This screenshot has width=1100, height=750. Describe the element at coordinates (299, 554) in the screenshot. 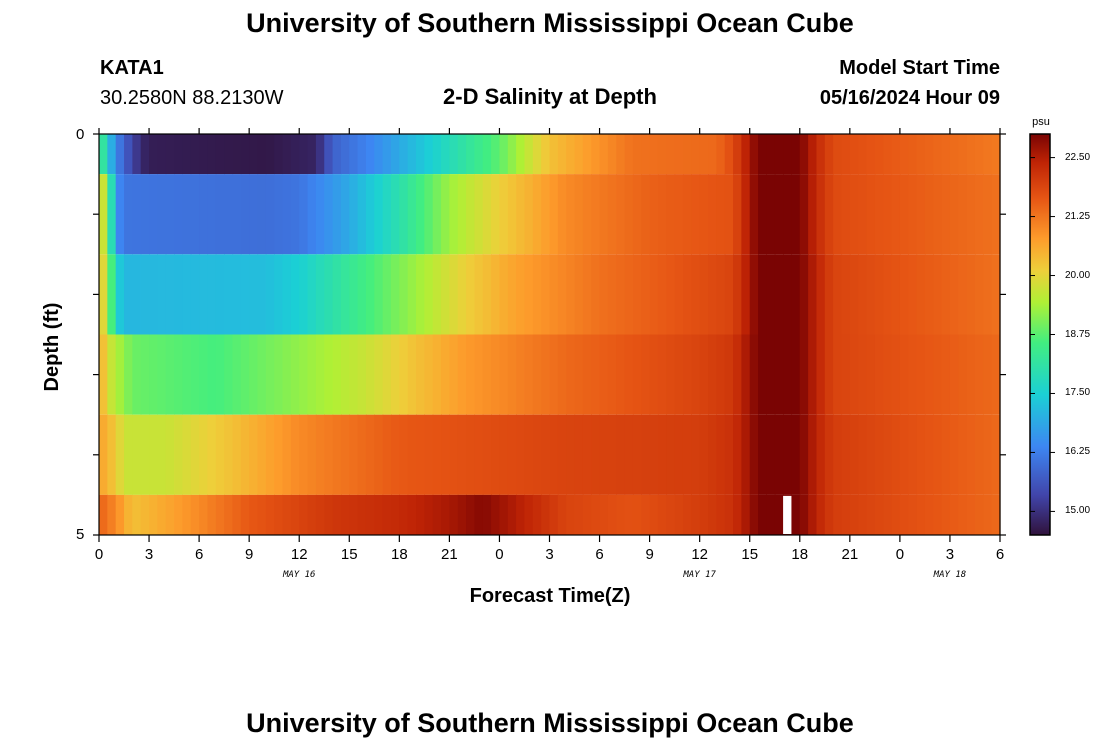

I see `x-tick-label: 12` at that location.